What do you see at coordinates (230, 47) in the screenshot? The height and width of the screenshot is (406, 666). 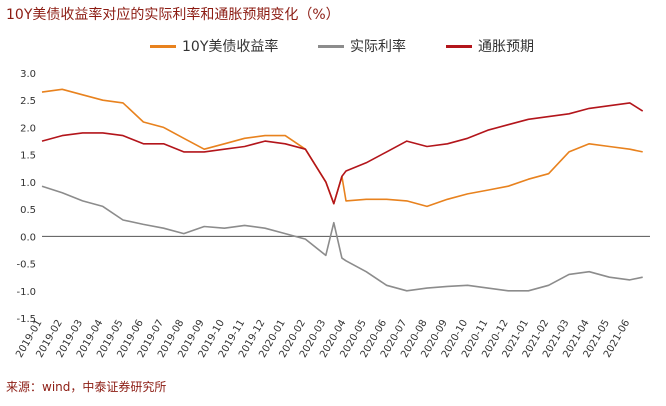 I see `legend-label-yield: 10Y美债收益率` at bounding box center [230, 47].